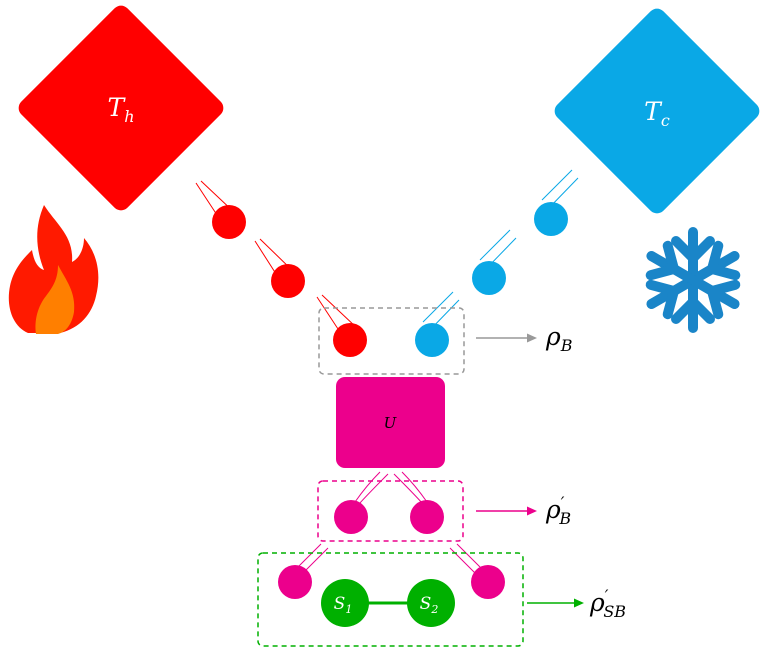 The height and width of the screenshot is (649, 761). What do you see at coordinates (506, 511) in the screenshot?
I see `post-bath-state-arrow` at bounding box center [506, 511].